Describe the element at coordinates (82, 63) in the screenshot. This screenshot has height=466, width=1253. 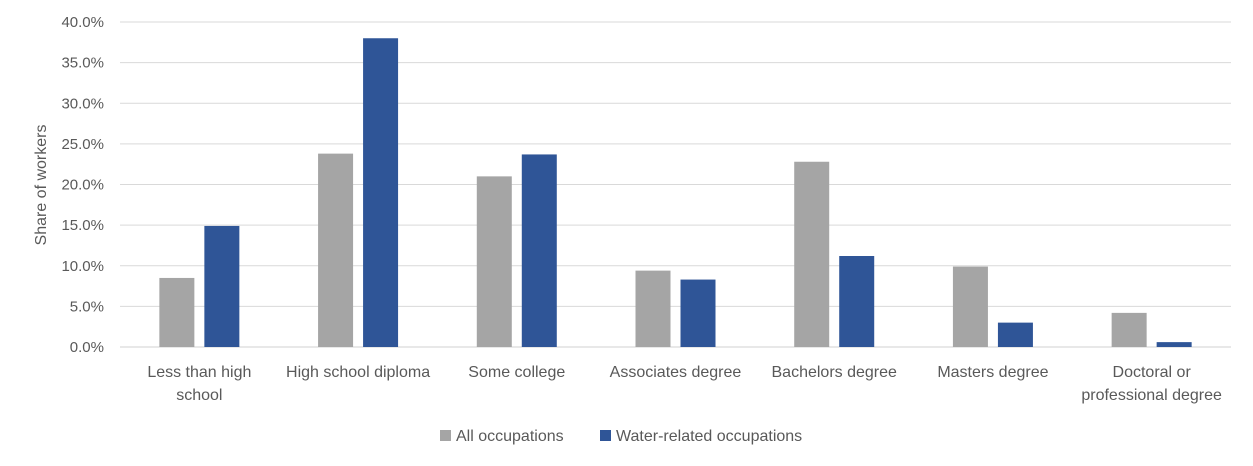
I see `y-tick-label: 35.0%` at that location.